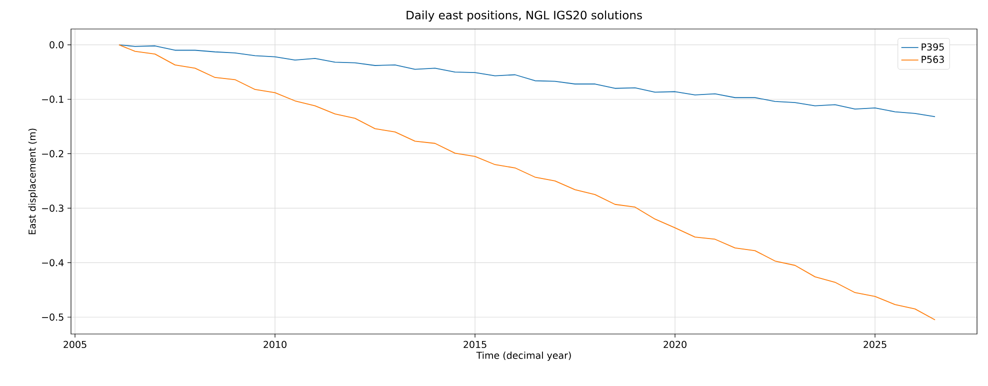 Image resolution: width=988 pixels, height=386 pixels. I want to click on y-tick-label: −0.2, so click(53, 154).